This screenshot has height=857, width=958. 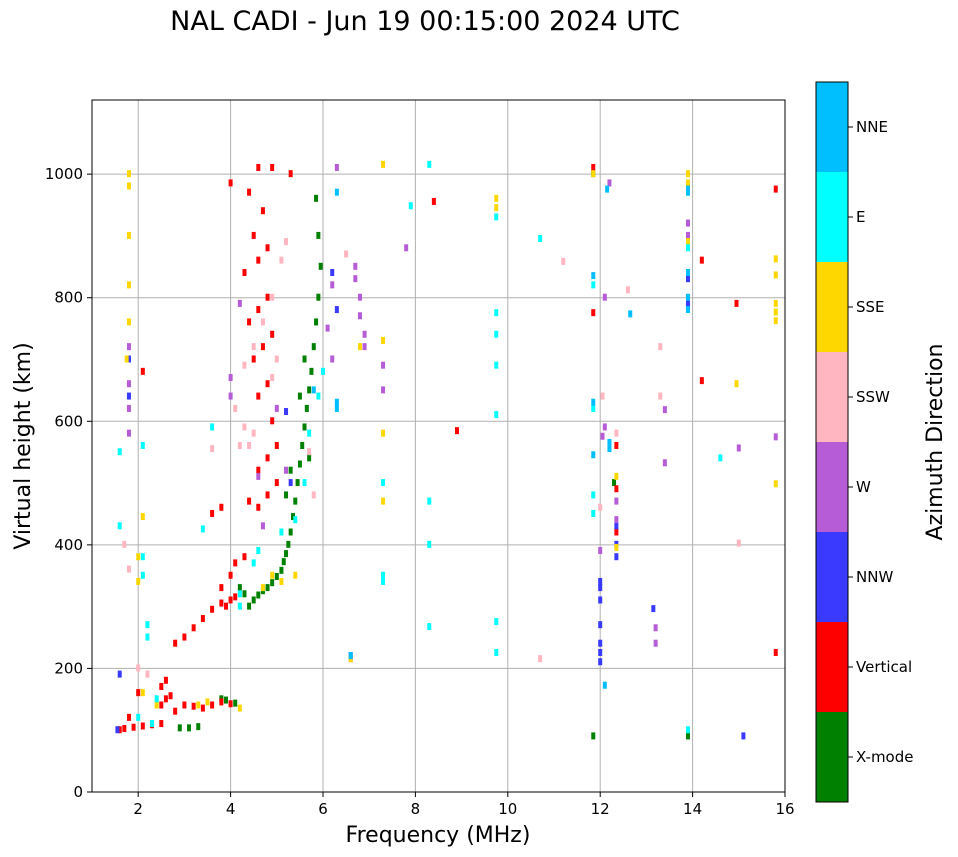 I want to click on x-tick-label: 8, so click(x=416, y=809).